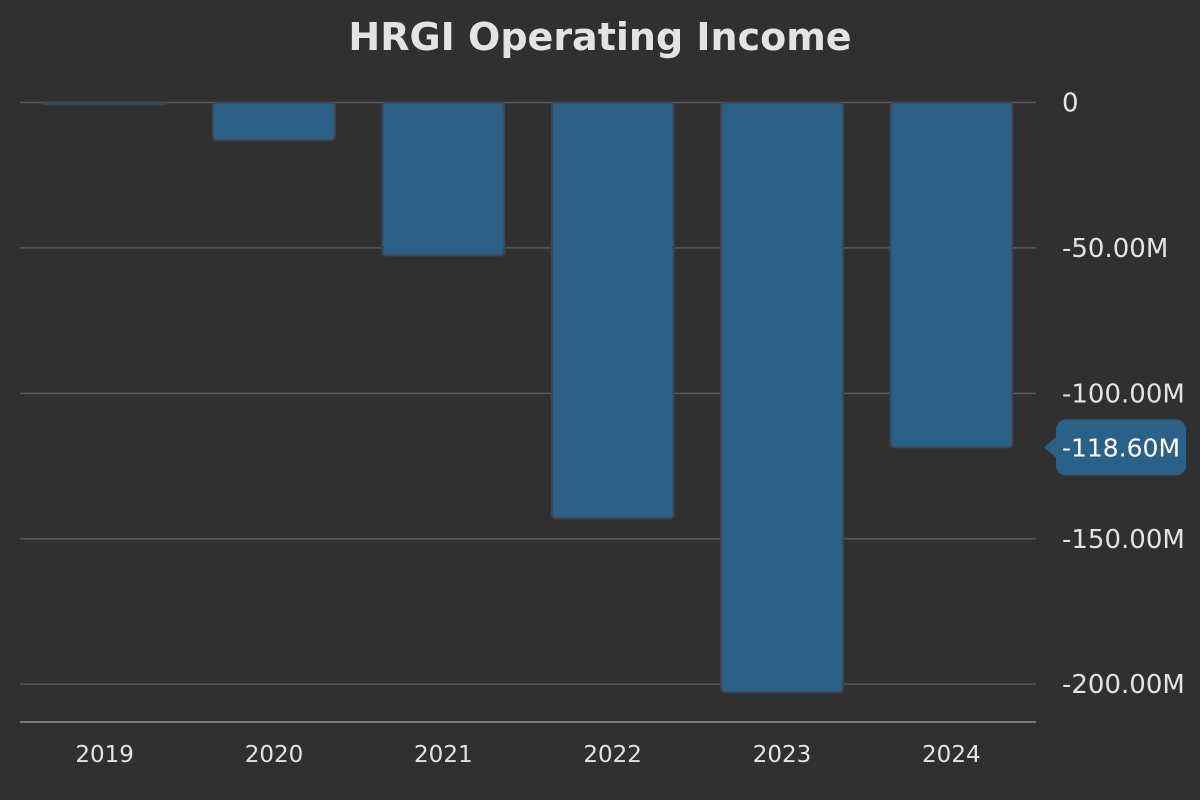 This screenshot has height=800, width=1200. Describe the element at coordinates (951, 275) in the screenshot. I see `bar-2024` at that location.